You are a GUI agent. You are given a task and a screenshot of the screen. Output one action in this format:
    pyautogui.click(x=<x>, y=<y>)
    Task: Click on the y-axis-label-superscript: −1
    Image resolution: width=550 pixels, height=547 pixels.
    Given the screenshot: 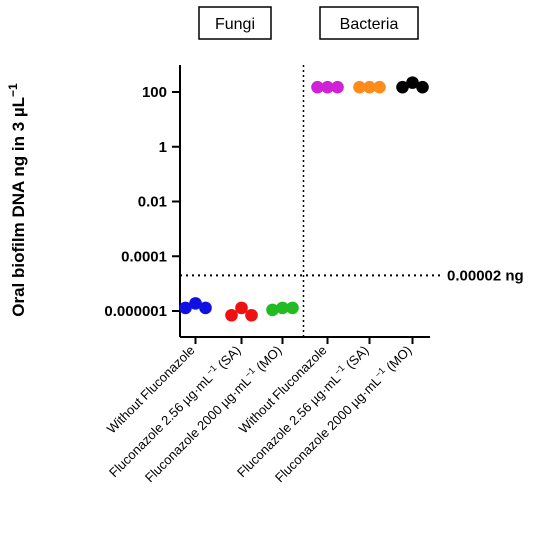 What is the action you would take?
    pyautogui.click(x=13, y=90)
    